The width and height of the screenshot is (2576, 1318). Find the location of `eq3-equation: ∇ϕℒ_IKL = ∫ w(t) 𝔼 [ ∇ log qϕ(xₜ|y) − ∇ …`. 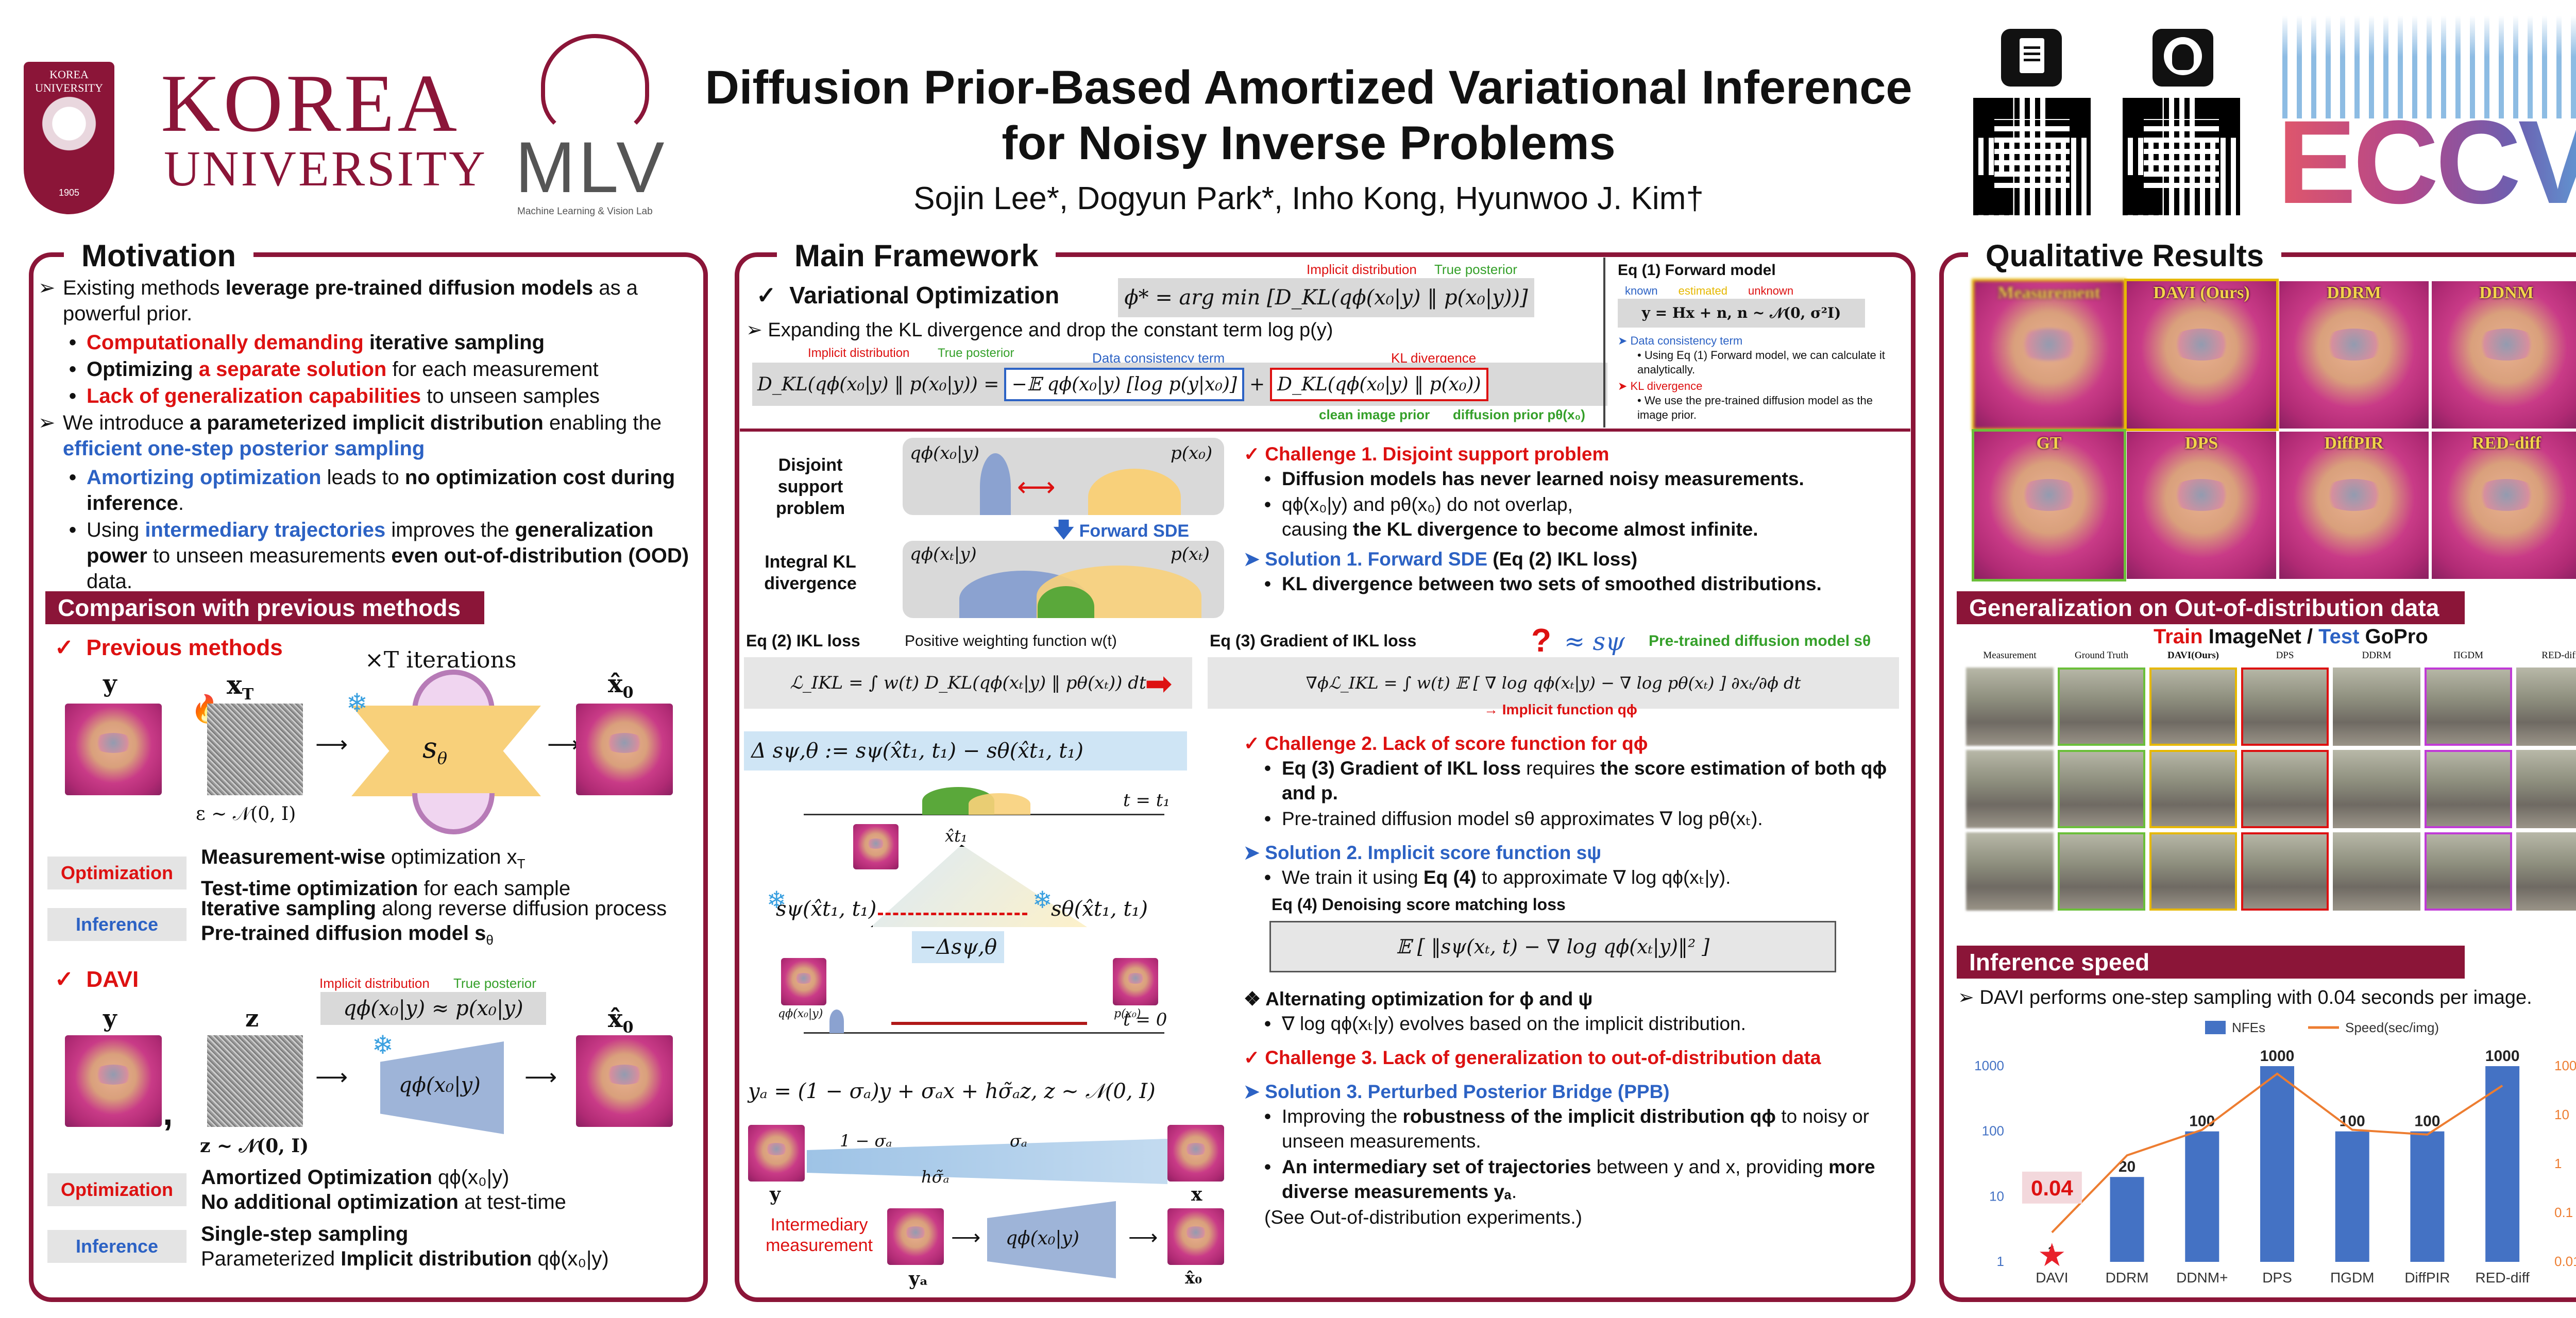

eq3-equation: ∇ϕℒ_IKL = ∫ w(t) 𝔼 [ ∇ log qϕ(xₜ|y) − ∇ … is located at coordinates (1553, 683).